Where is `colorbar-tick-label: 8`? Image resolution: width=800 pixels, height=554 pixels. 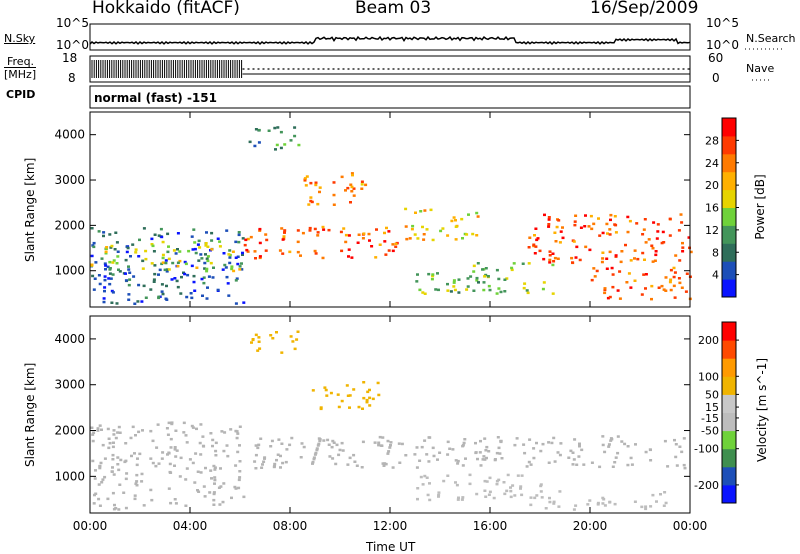
colorbar-tick-label: 8 is located at coordinates (715, 252).